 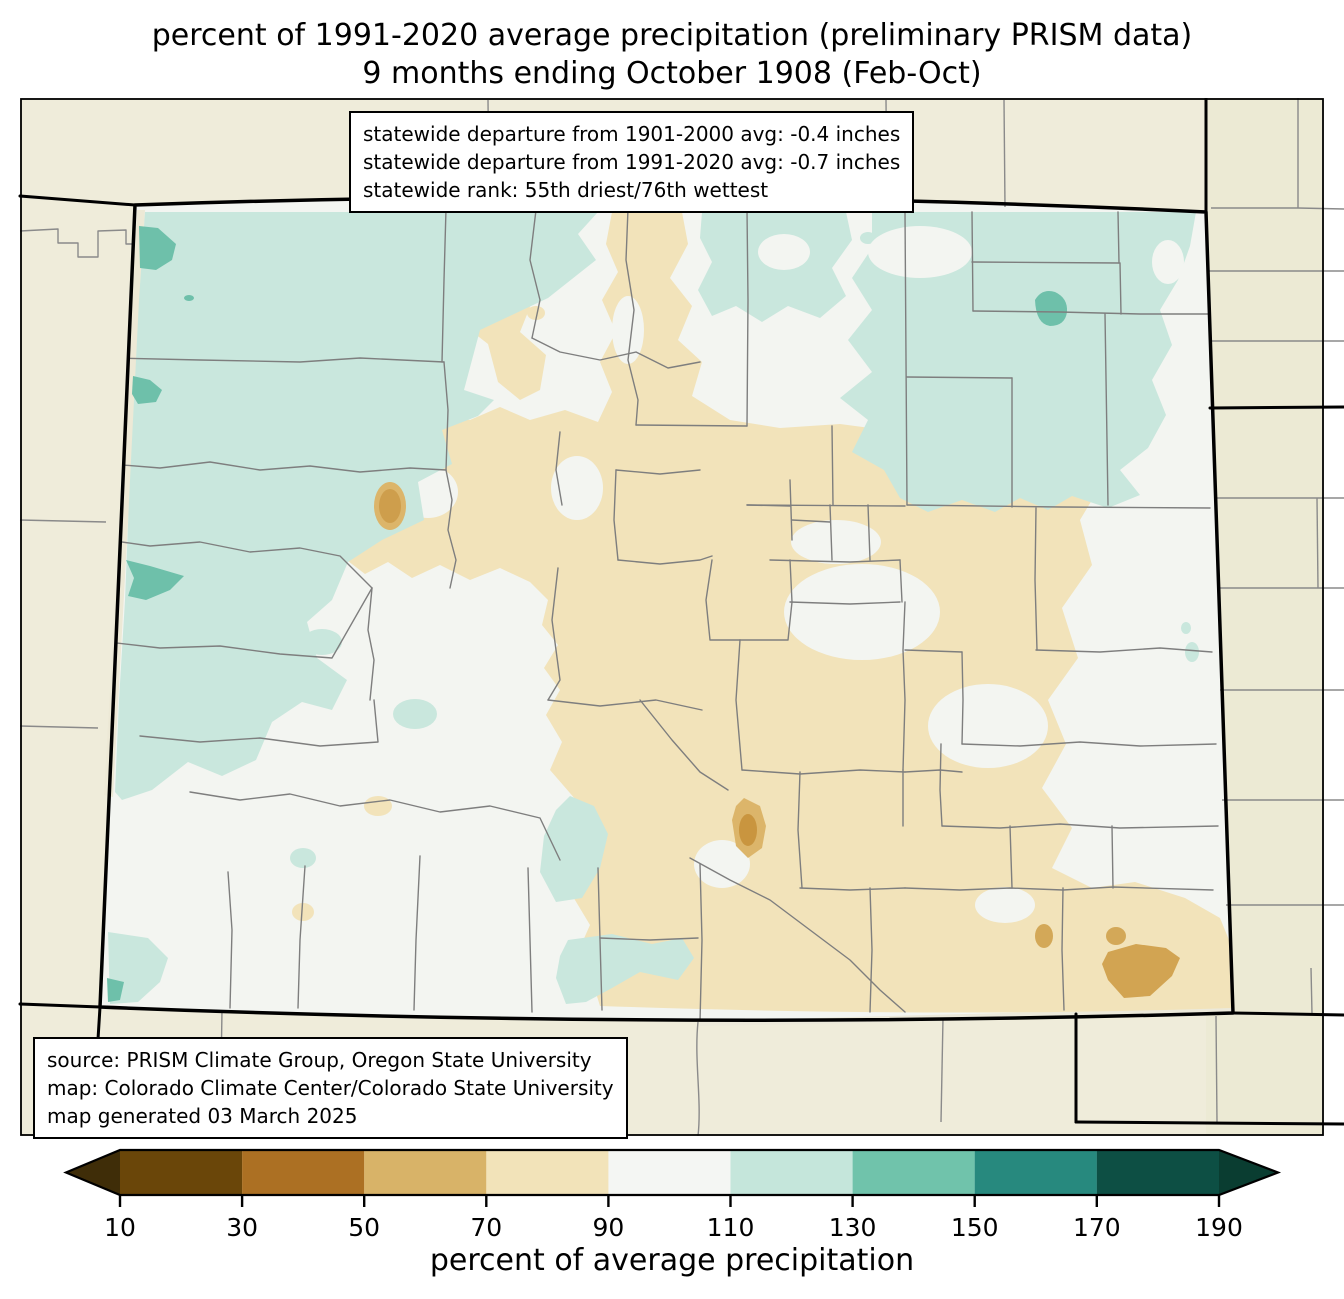 I want to click on cbar-tick-30: 30, so click(x=242, y=1227).